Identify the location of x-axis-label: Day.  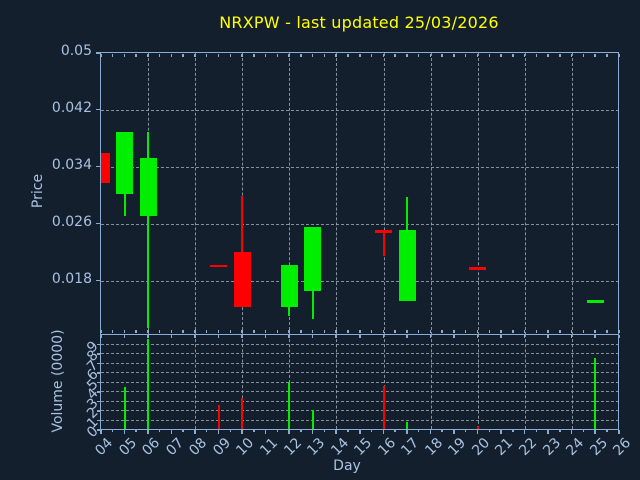
(347, 466).